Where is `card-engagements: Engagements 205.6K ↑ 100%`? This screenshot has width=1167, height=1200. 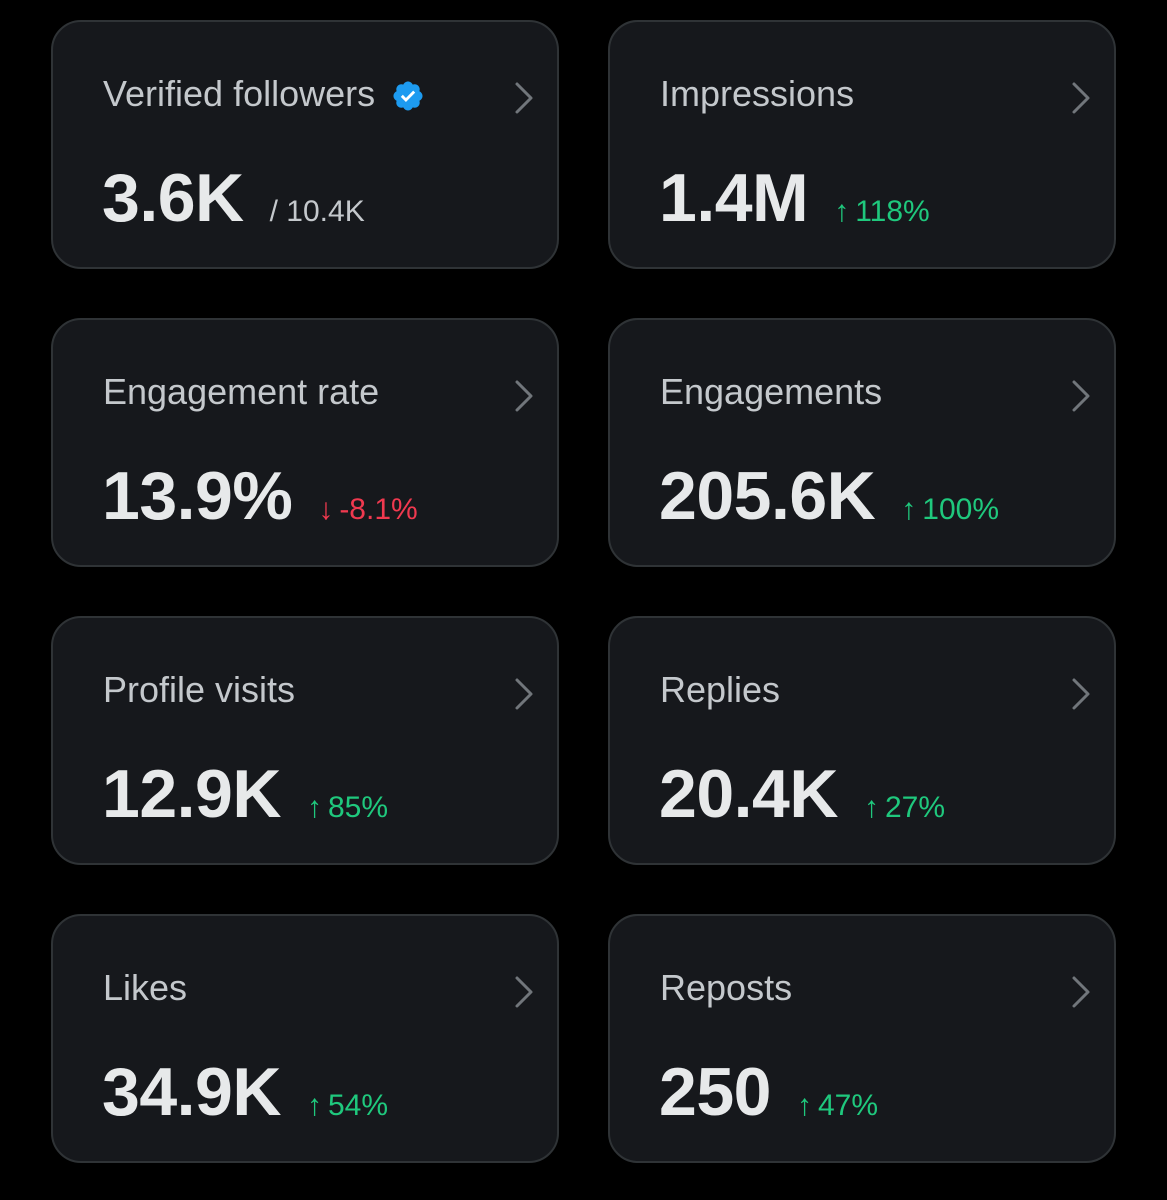 card-engagements: Engagements 205.6K ↑ 100% is located at coordinates (862, 442).